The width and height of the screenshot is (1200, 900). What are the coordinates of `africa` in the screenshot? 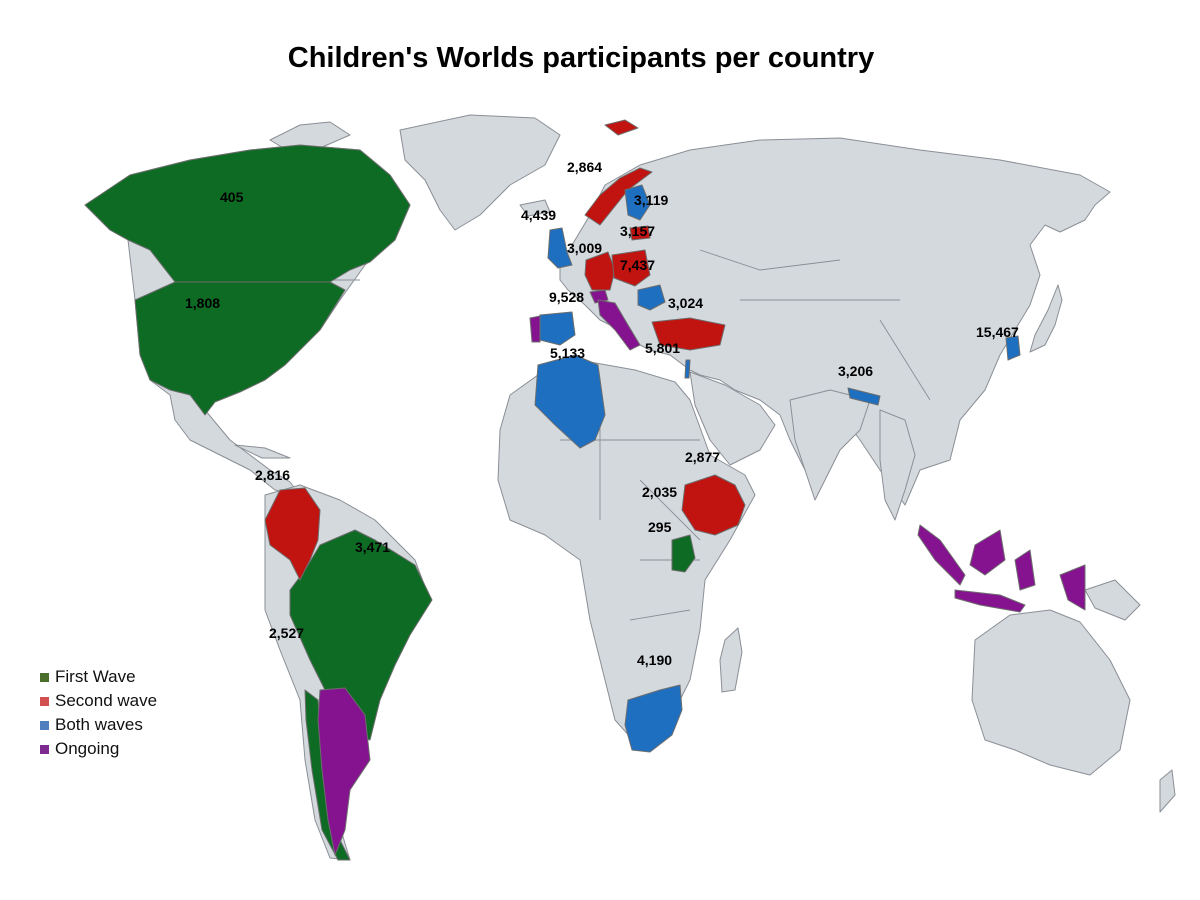 It's located at (626, 555).